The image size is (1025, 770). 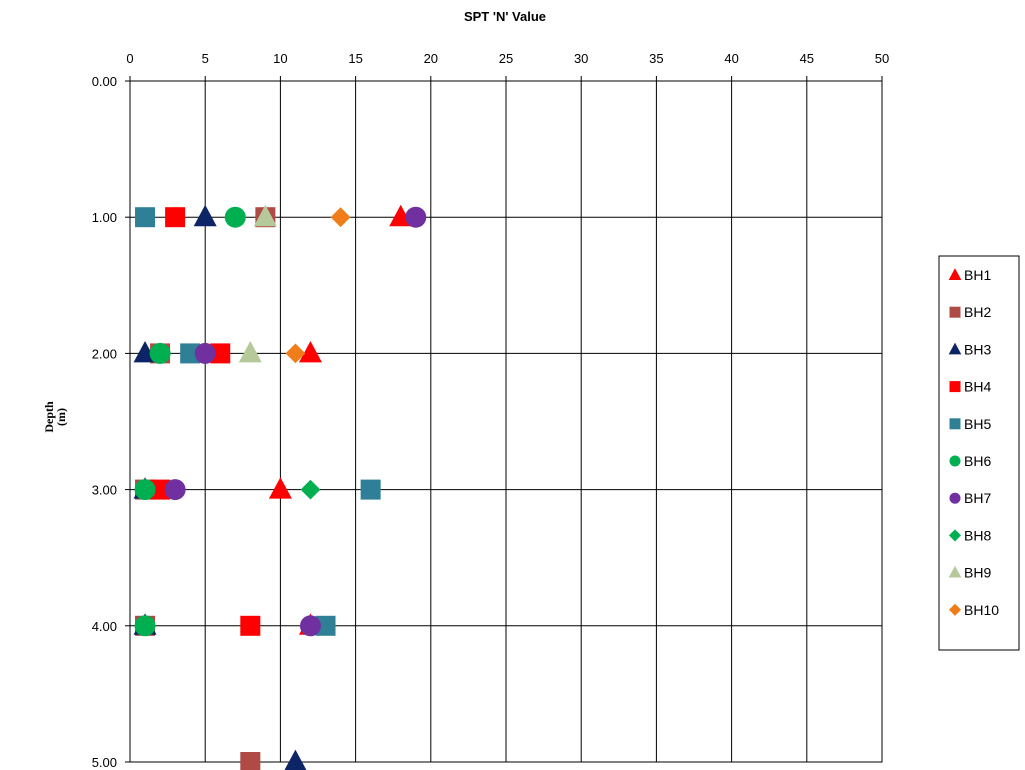 I want to click on legend-marker-bh8, so click(x=955, y=535).